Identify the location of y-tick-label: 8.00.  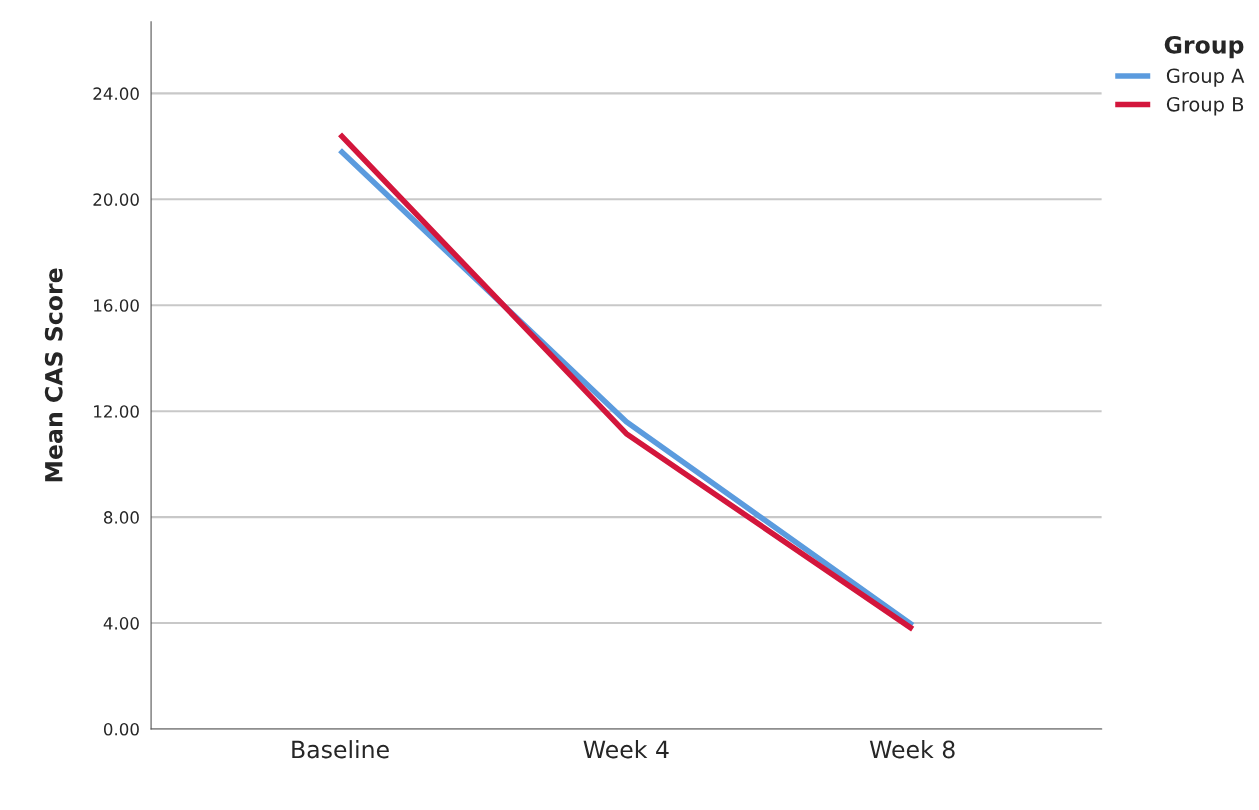
(121, 517).